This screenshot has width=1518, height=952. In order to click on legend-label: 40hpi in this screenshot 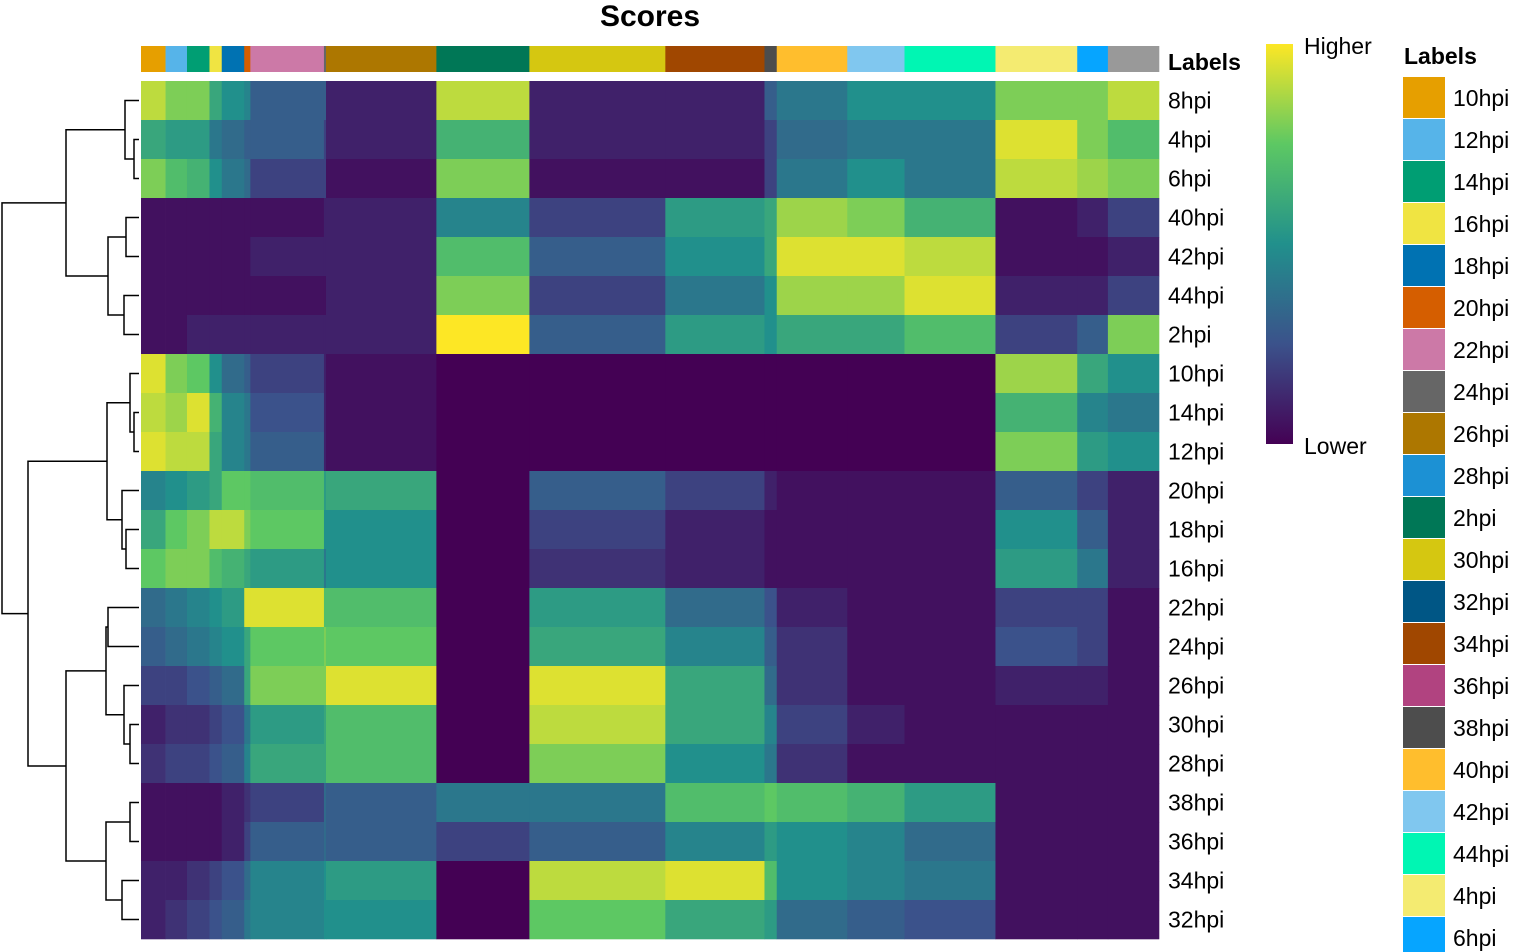, I will do `click(1481, 770)`.